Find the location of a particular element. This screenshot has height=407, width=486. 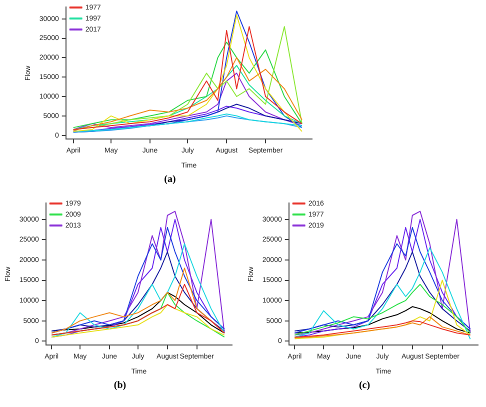

text: (a) is located at coordinates (170, 180).